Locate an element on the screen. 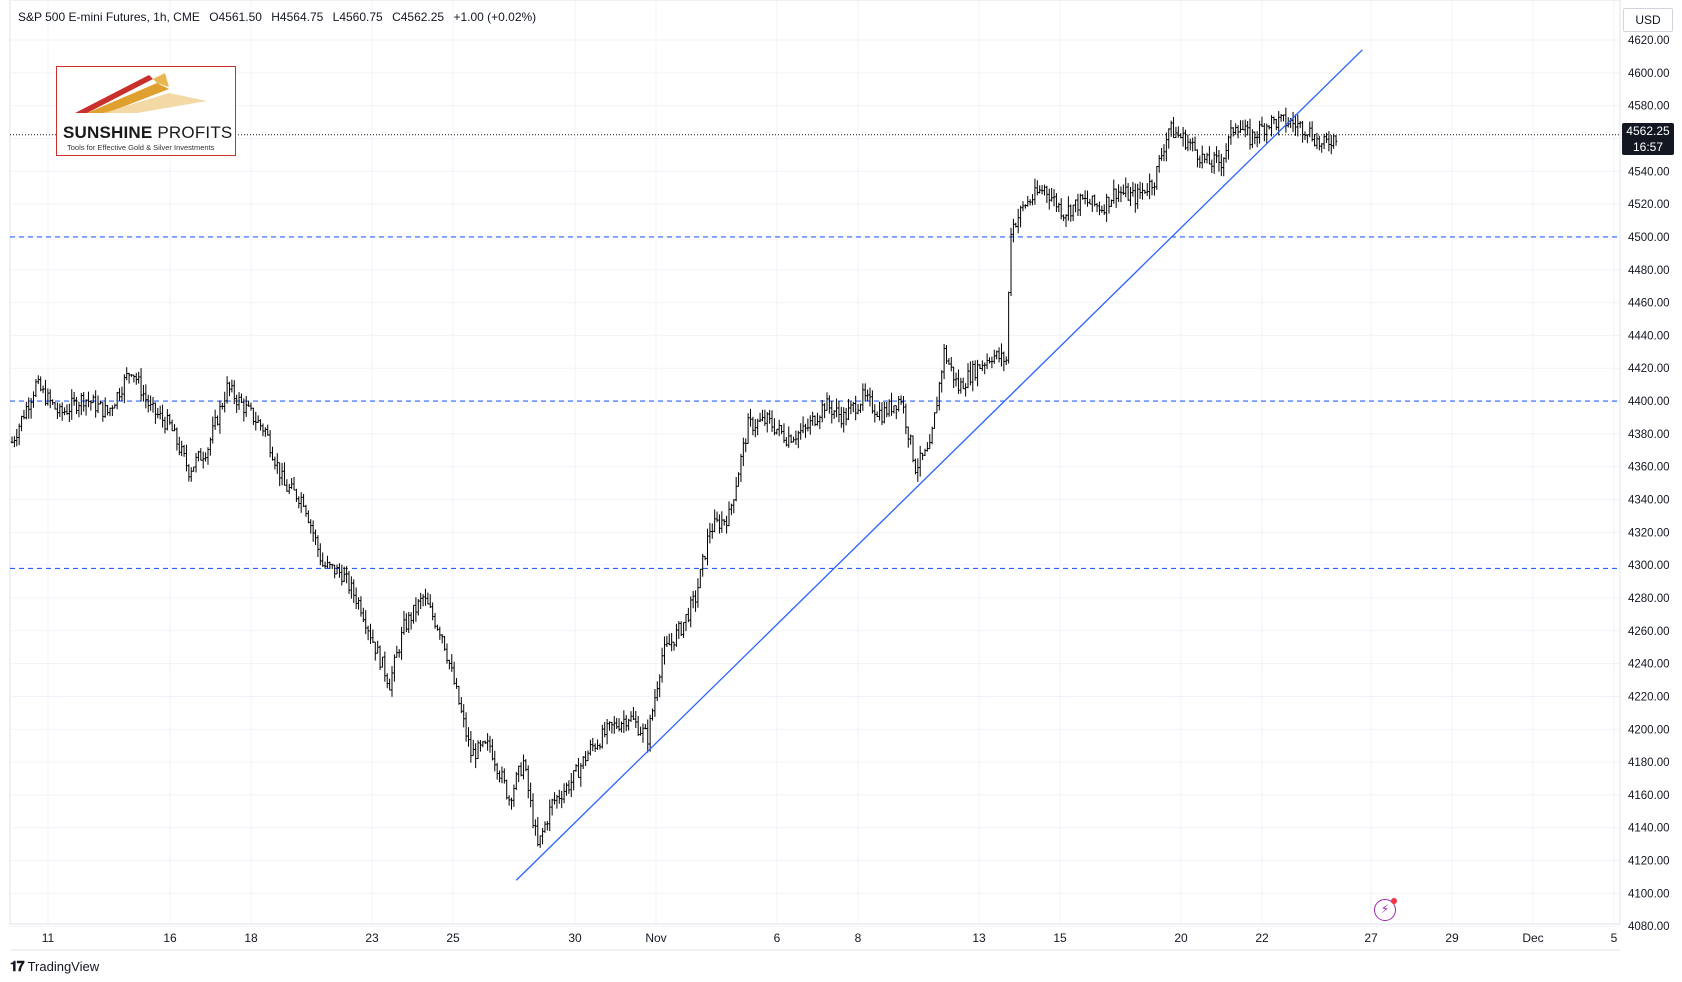  low-value: L4560.75 is located at coordinates (357, 17).